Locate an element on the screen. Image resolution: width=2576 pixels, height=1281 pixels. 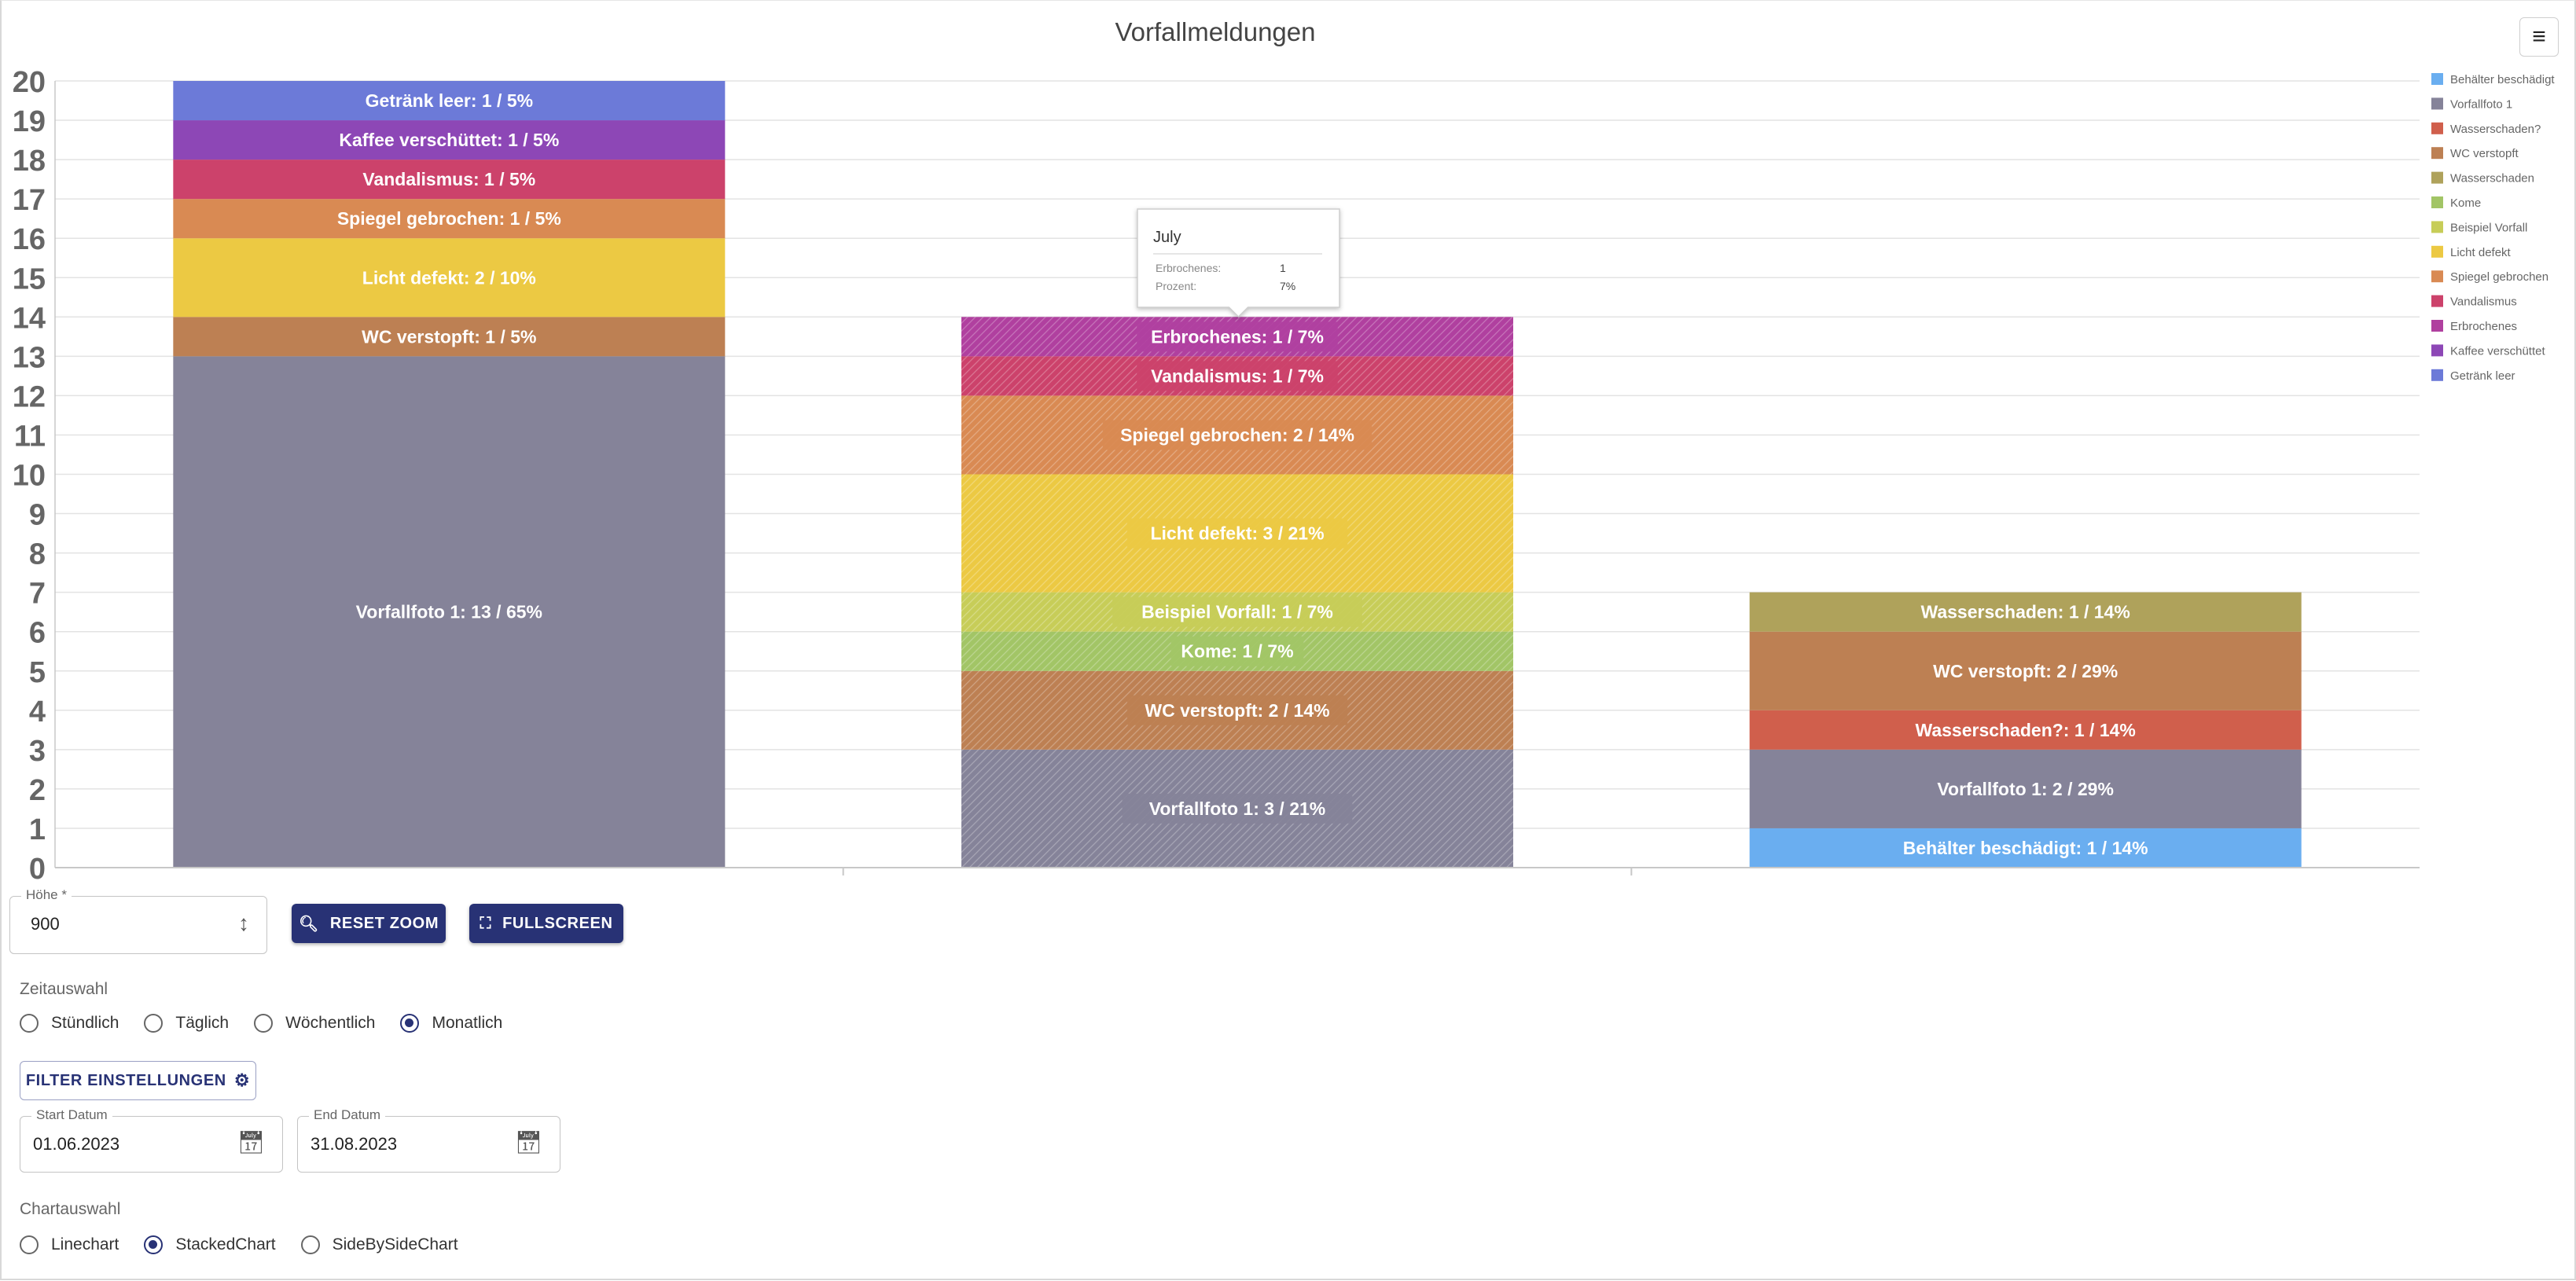
data-label: Vorfallfoto 1: 2 / 29% is located at coordinates (2025, 789).